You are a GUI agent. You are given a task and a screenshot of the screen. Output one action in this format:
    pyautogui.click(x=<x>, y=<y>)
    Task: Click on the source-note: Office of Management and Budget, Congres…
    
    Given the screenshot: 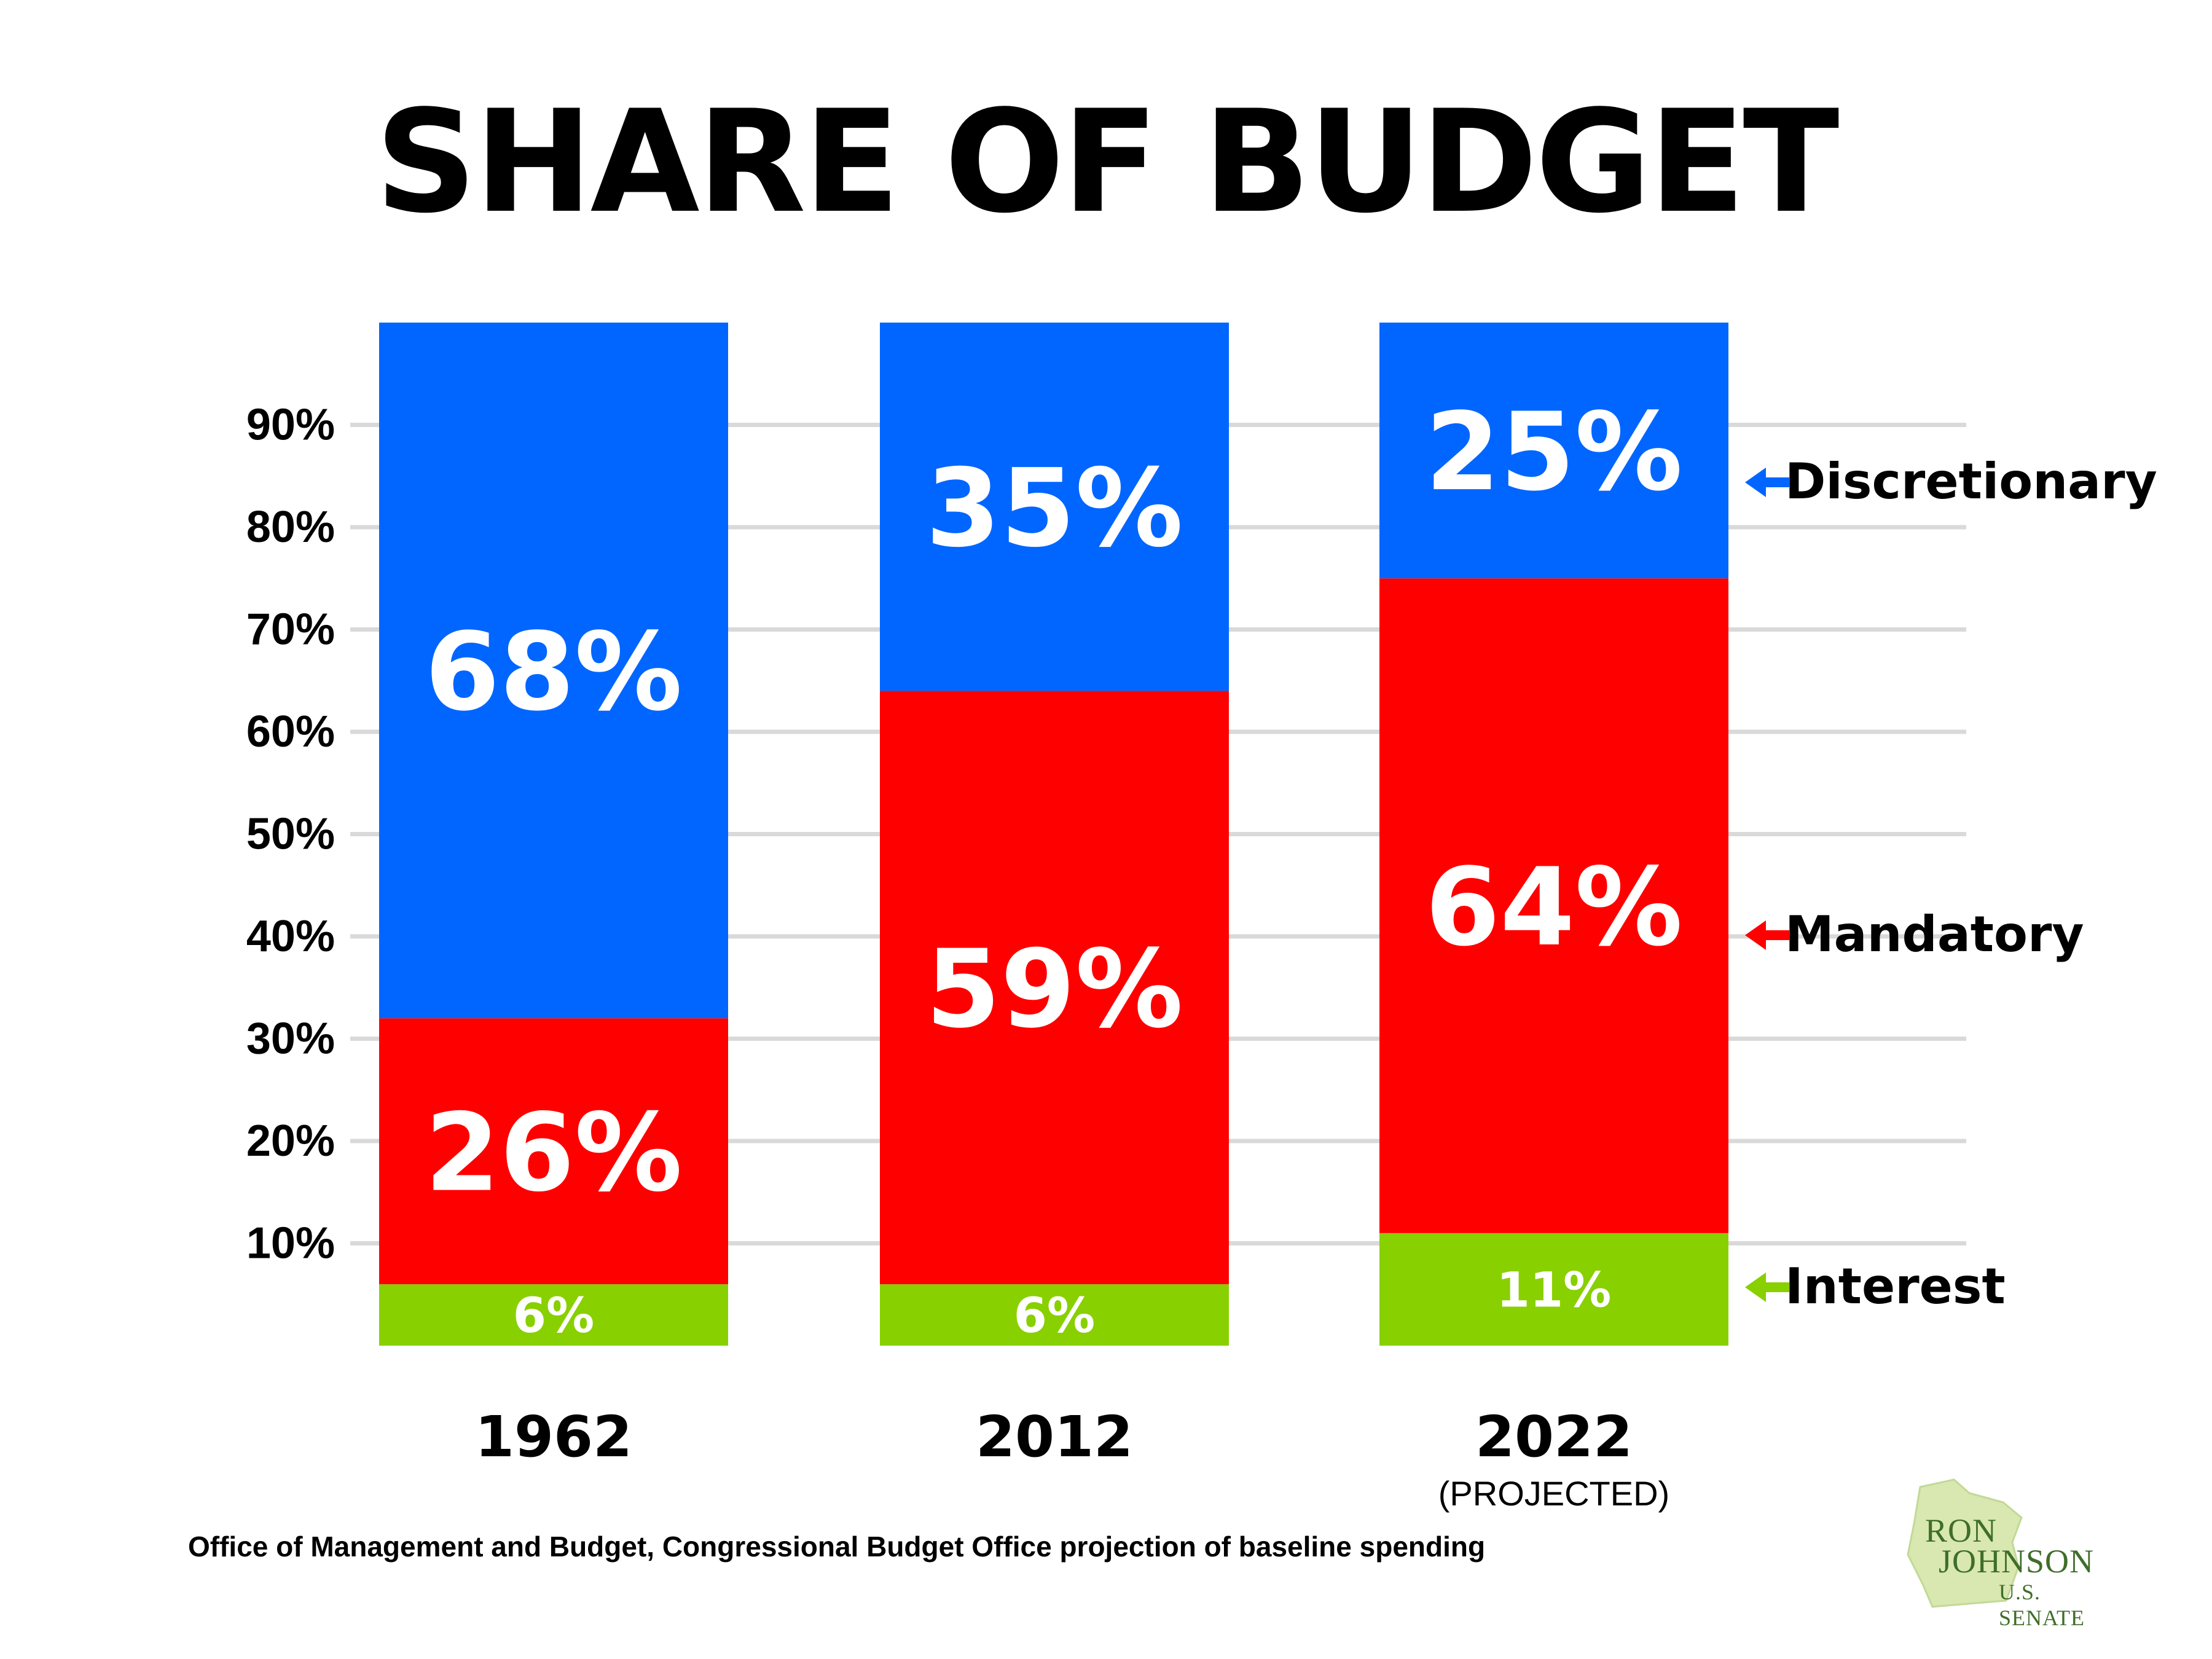 What is the action you would take?
    pyautogui.click(x=837, y=1547)
    